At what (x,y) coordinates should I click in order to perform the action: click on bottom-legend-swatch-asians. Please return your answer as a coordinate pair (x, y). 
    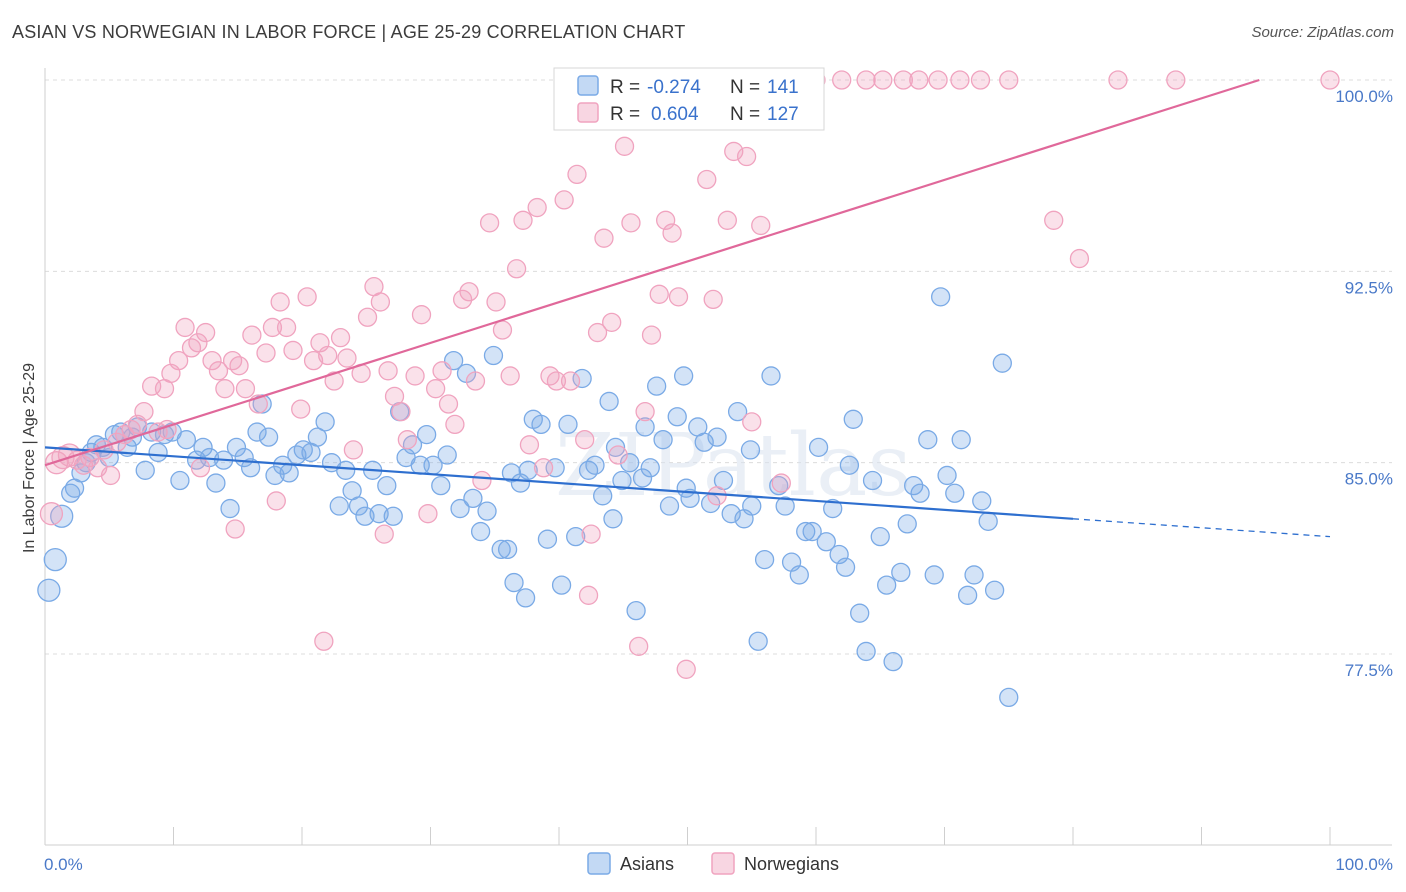
    Looking at the image, I should click on (599, 863).